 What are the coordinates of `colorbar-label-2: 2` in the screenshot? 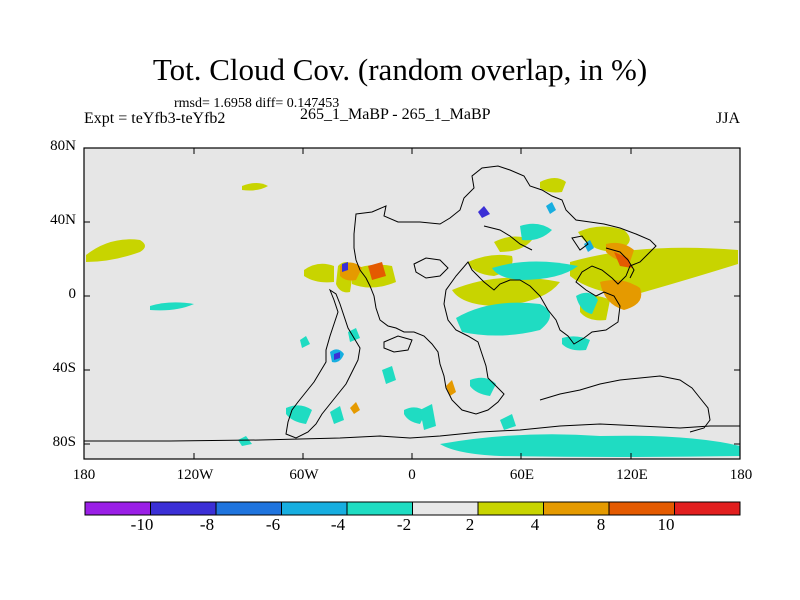 It's located at (470, 524).